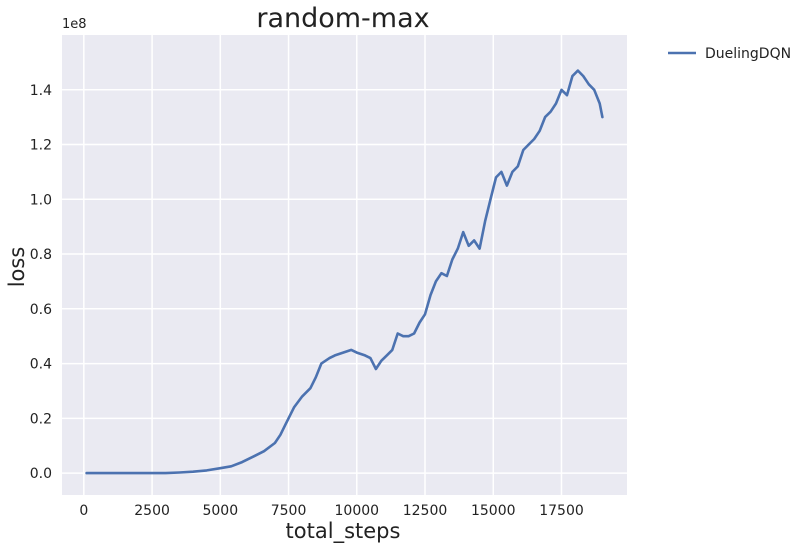 The width and height of the screenshot is (800, 550). I want to click on y-tick-label: 1.0, so click(41, 200).